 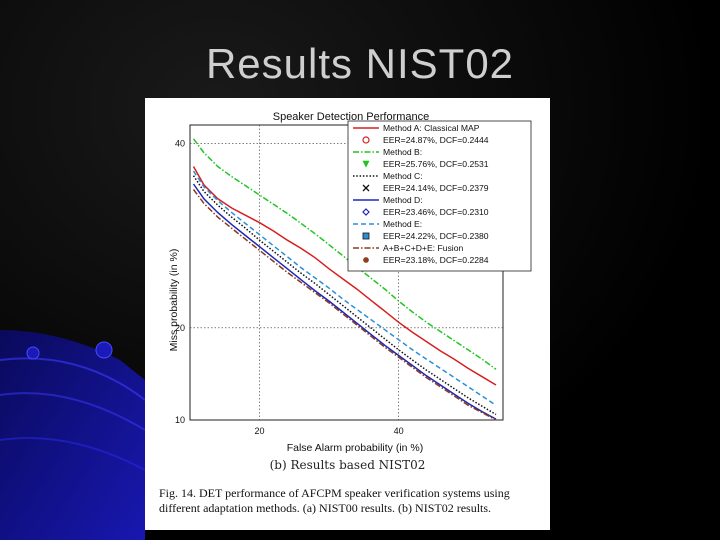 I want to click on legend-eer-label: EER=24.22%, DCF=0.2380, so click(x=436, y=236).